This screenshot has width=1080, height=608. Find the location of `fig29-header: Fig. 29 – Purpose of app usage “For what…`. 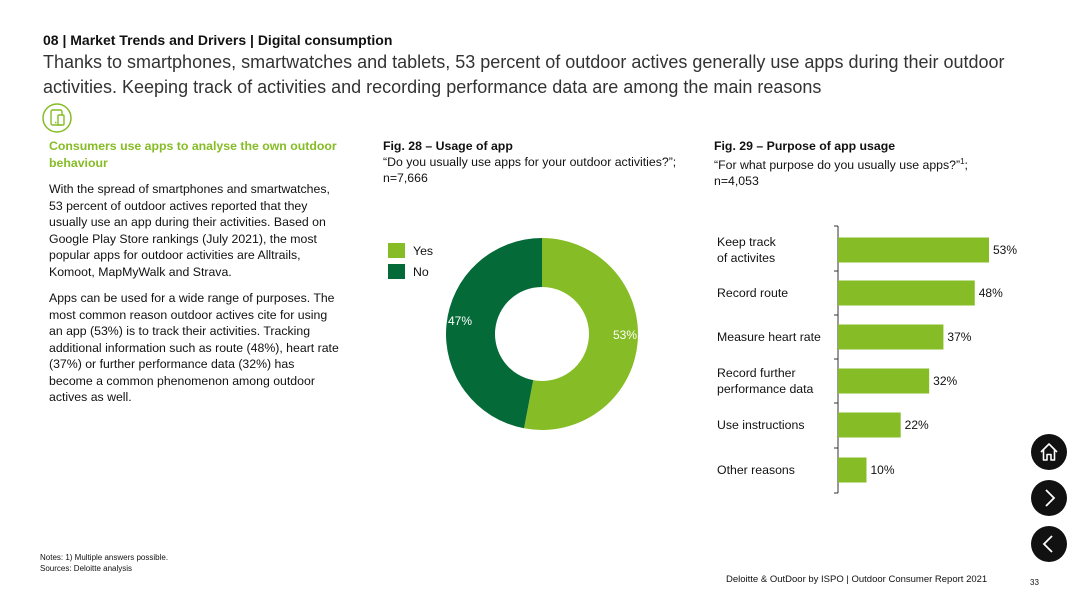

fig29-header: Fig. 29 – Purpose of app usage “For what… is located at coordinates (864, 163).